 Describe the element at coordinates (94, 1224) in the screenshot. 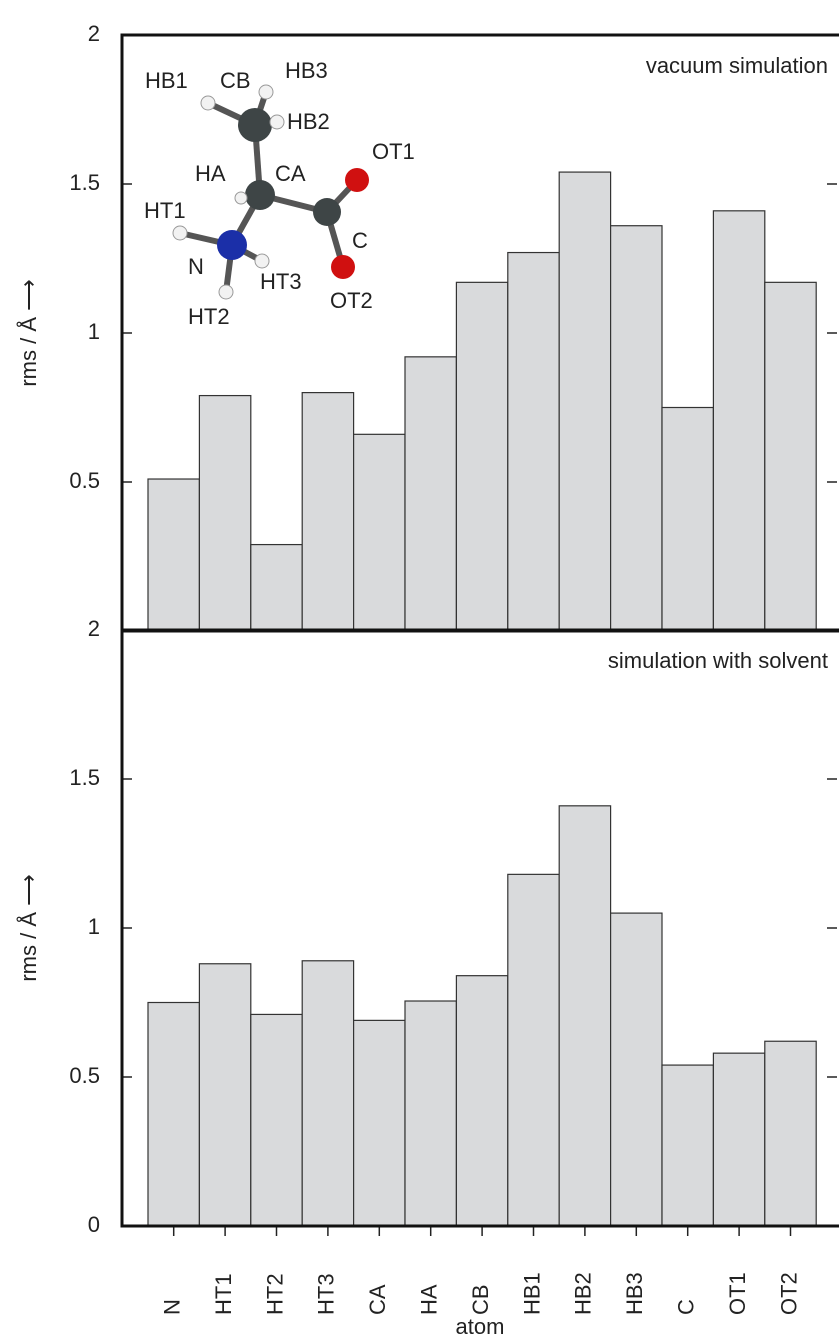

I see `y-tick-label: 0` at that location.